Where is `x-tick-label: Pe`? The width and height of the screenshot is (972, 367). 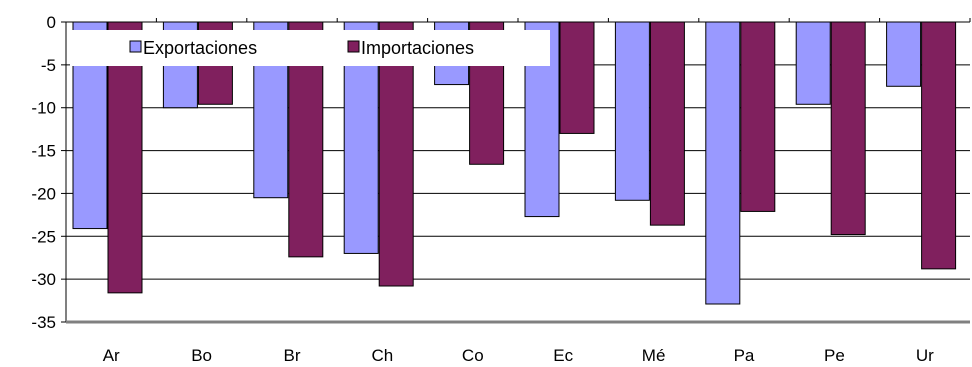 x-tick-label: Pe is located at coordinates (834, 355).